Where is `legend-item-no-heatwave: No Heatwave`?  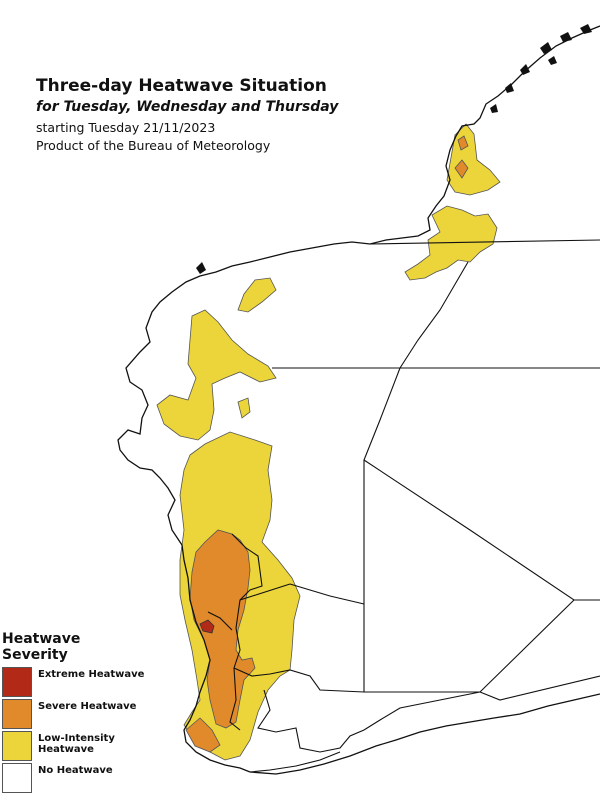
legend-item-no-heatwave: No Heatwave is located at coordinates (75, 779).